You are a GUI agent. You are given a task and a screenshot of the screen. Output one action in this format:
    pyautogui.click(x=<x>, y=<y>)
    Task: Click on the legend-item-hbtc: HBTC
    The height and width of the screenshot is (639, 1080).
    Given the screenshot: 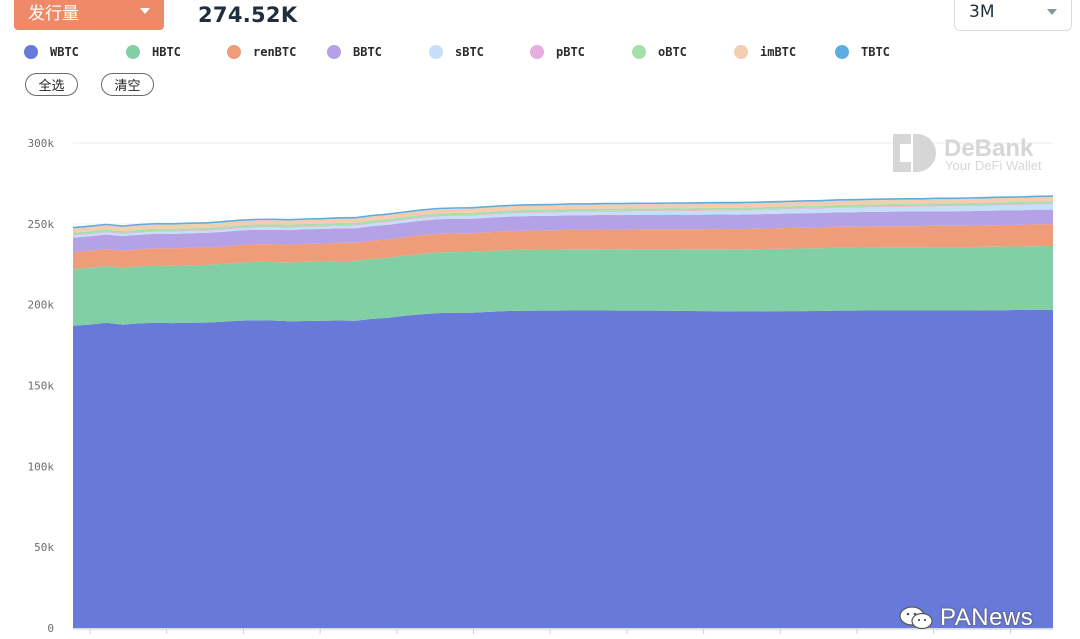 What is the action you would take?
    pyautogui.click(x=153, y=52)
    